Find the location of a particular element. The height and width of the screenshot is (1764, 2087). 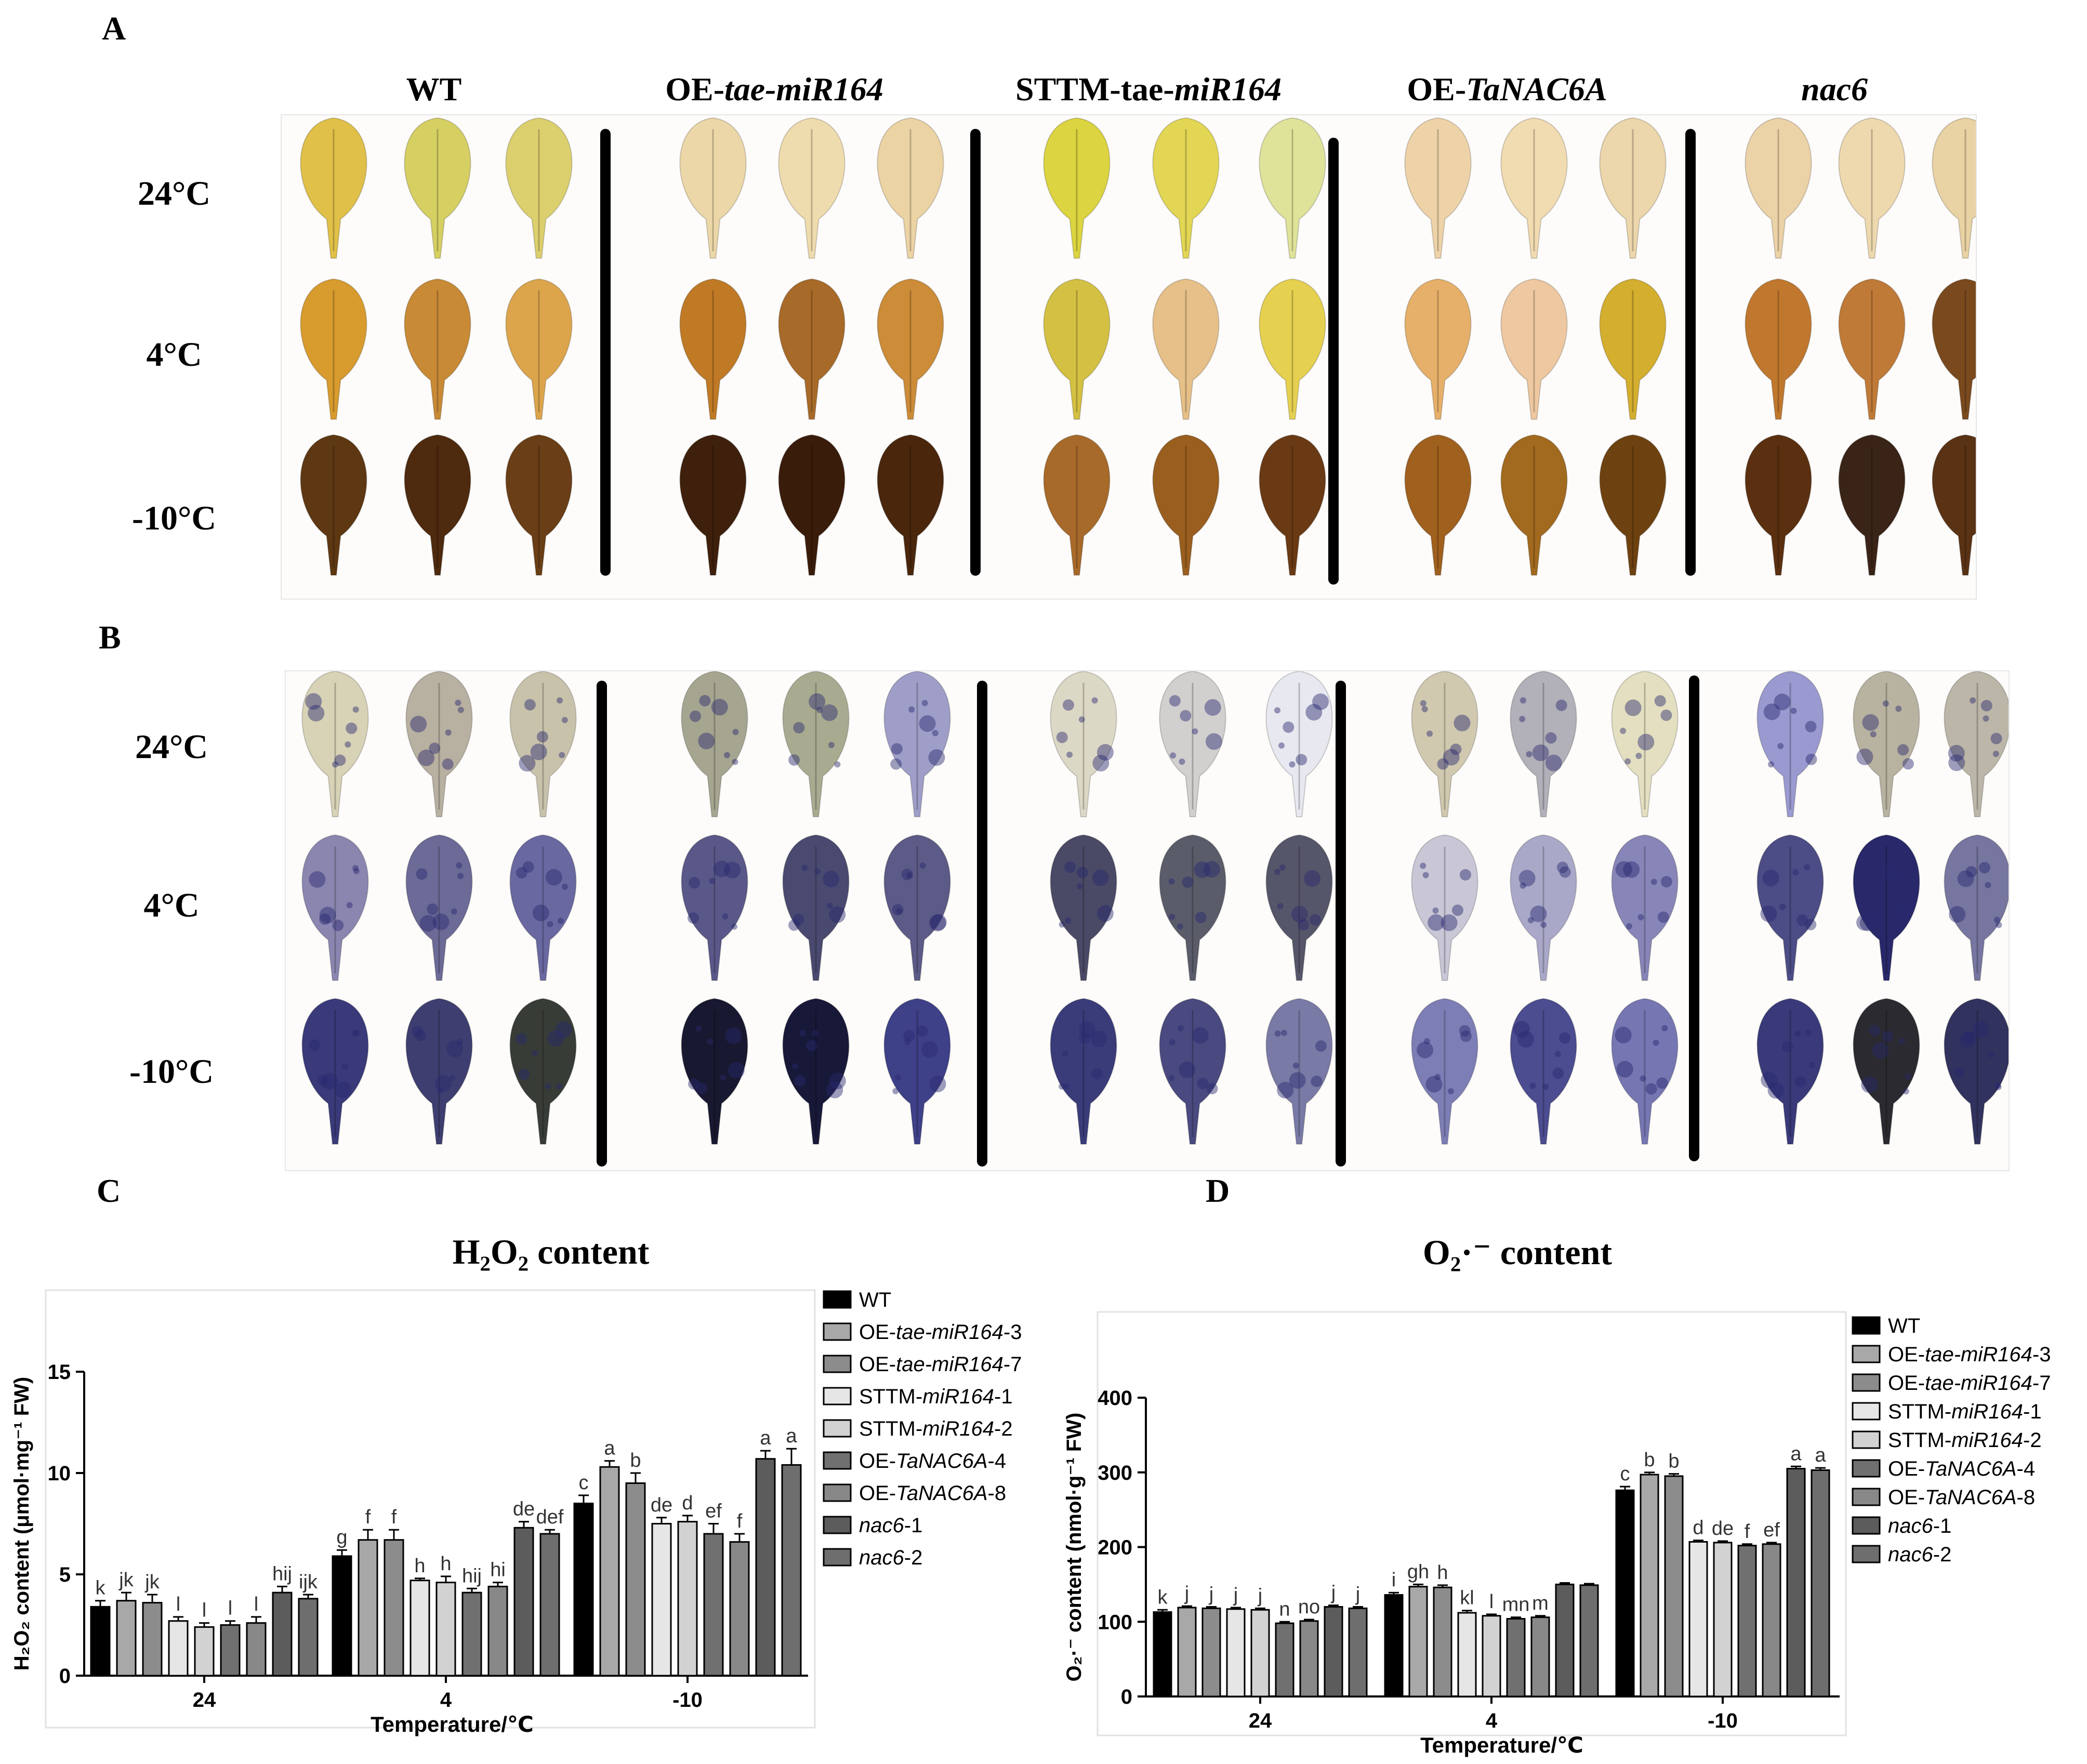

significance-letter: ef is located at coordinates (714, 1511).